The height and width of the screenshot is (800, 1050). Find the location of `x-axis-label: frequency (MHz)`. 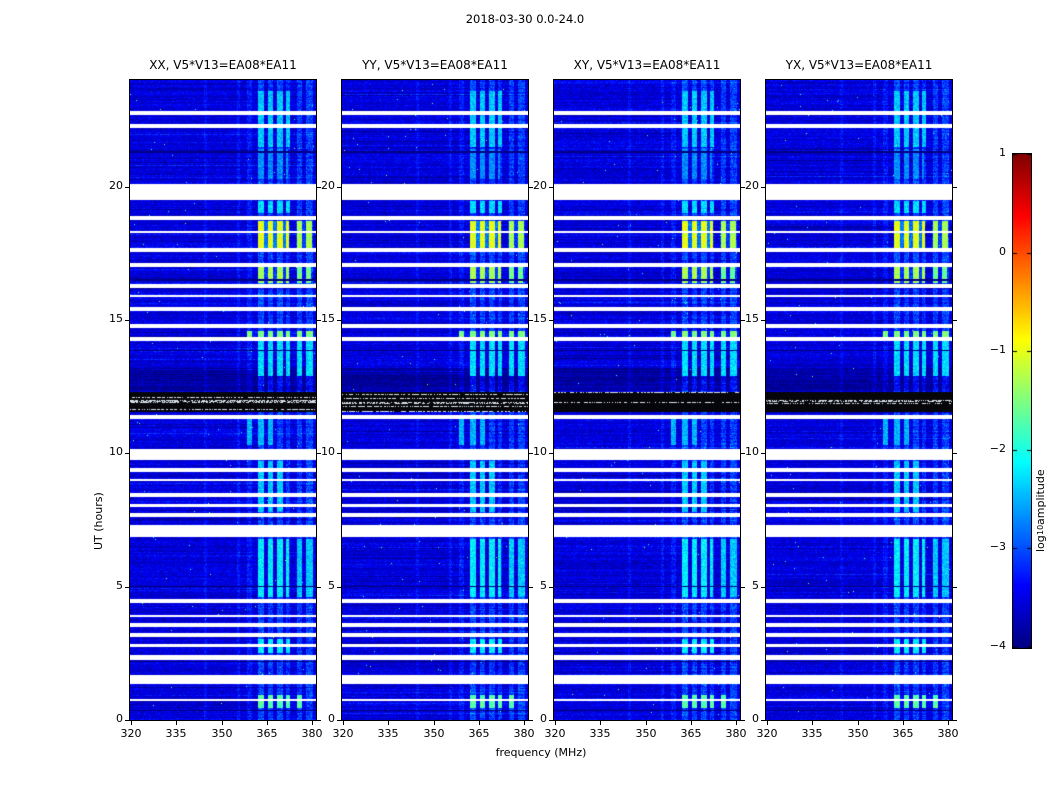

x-axis-label: frequency (MHz) is located at coordinates (541, 752).